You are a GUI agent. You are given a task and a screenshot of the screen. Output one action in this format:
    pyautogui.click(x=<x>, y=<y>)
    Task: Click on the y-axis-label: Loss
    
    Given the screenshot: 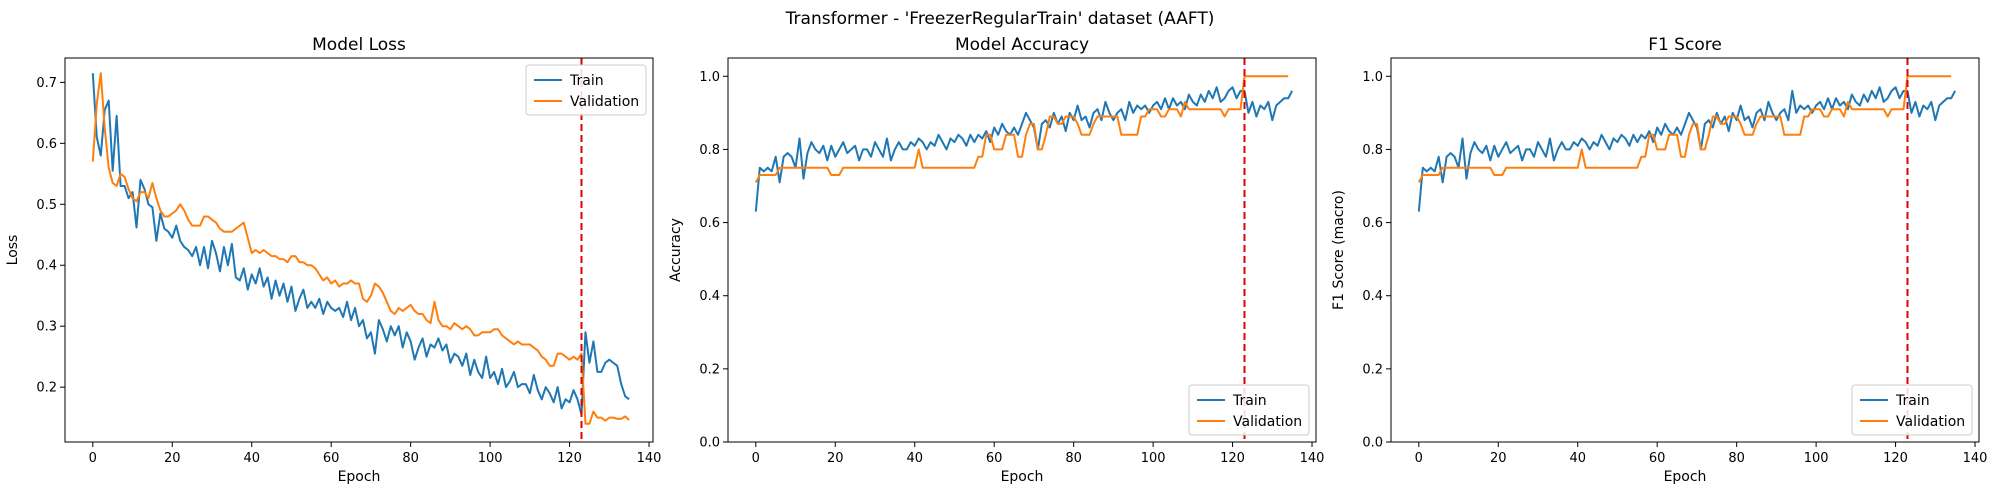 What is the action you would take?
    pyautogui.click(x=13, y=250)
    